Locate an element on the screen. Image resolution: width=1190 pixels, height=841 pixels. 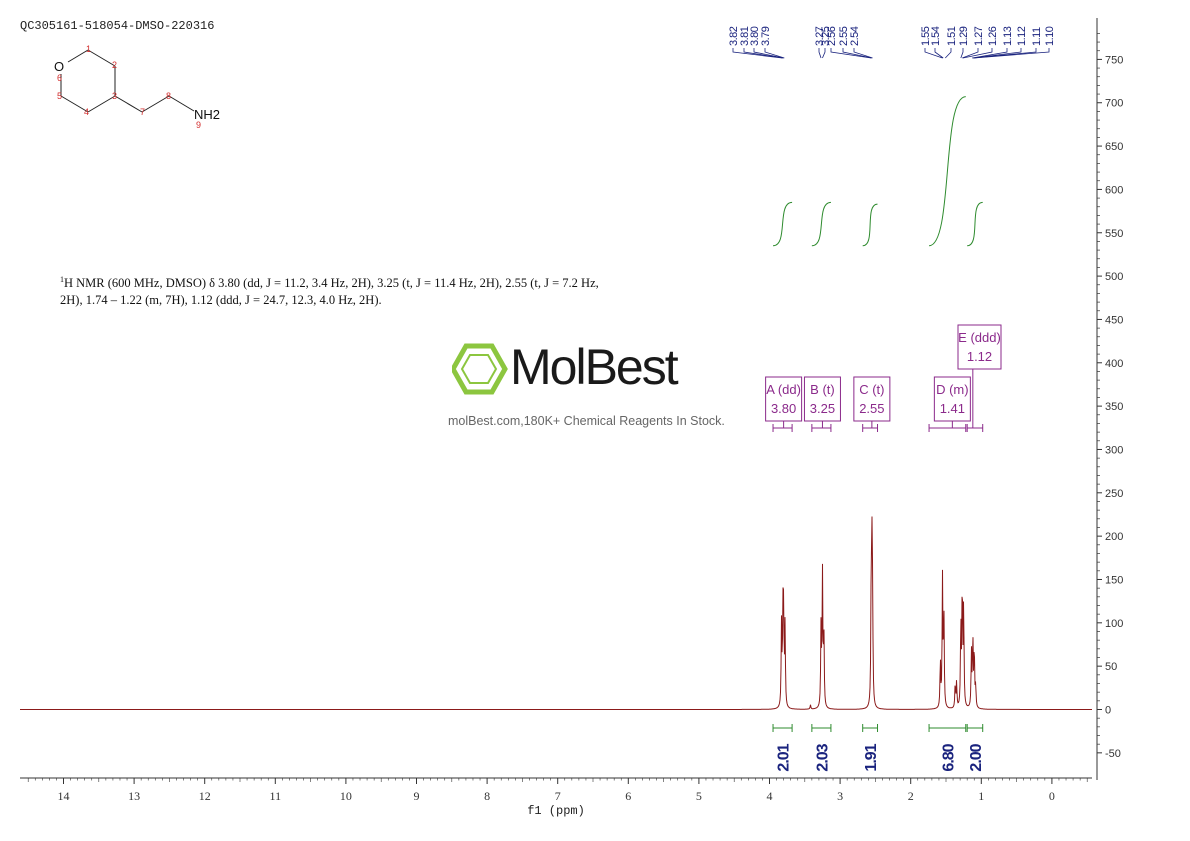
x-tick-label: 14 is located at coordinates (64, 796).